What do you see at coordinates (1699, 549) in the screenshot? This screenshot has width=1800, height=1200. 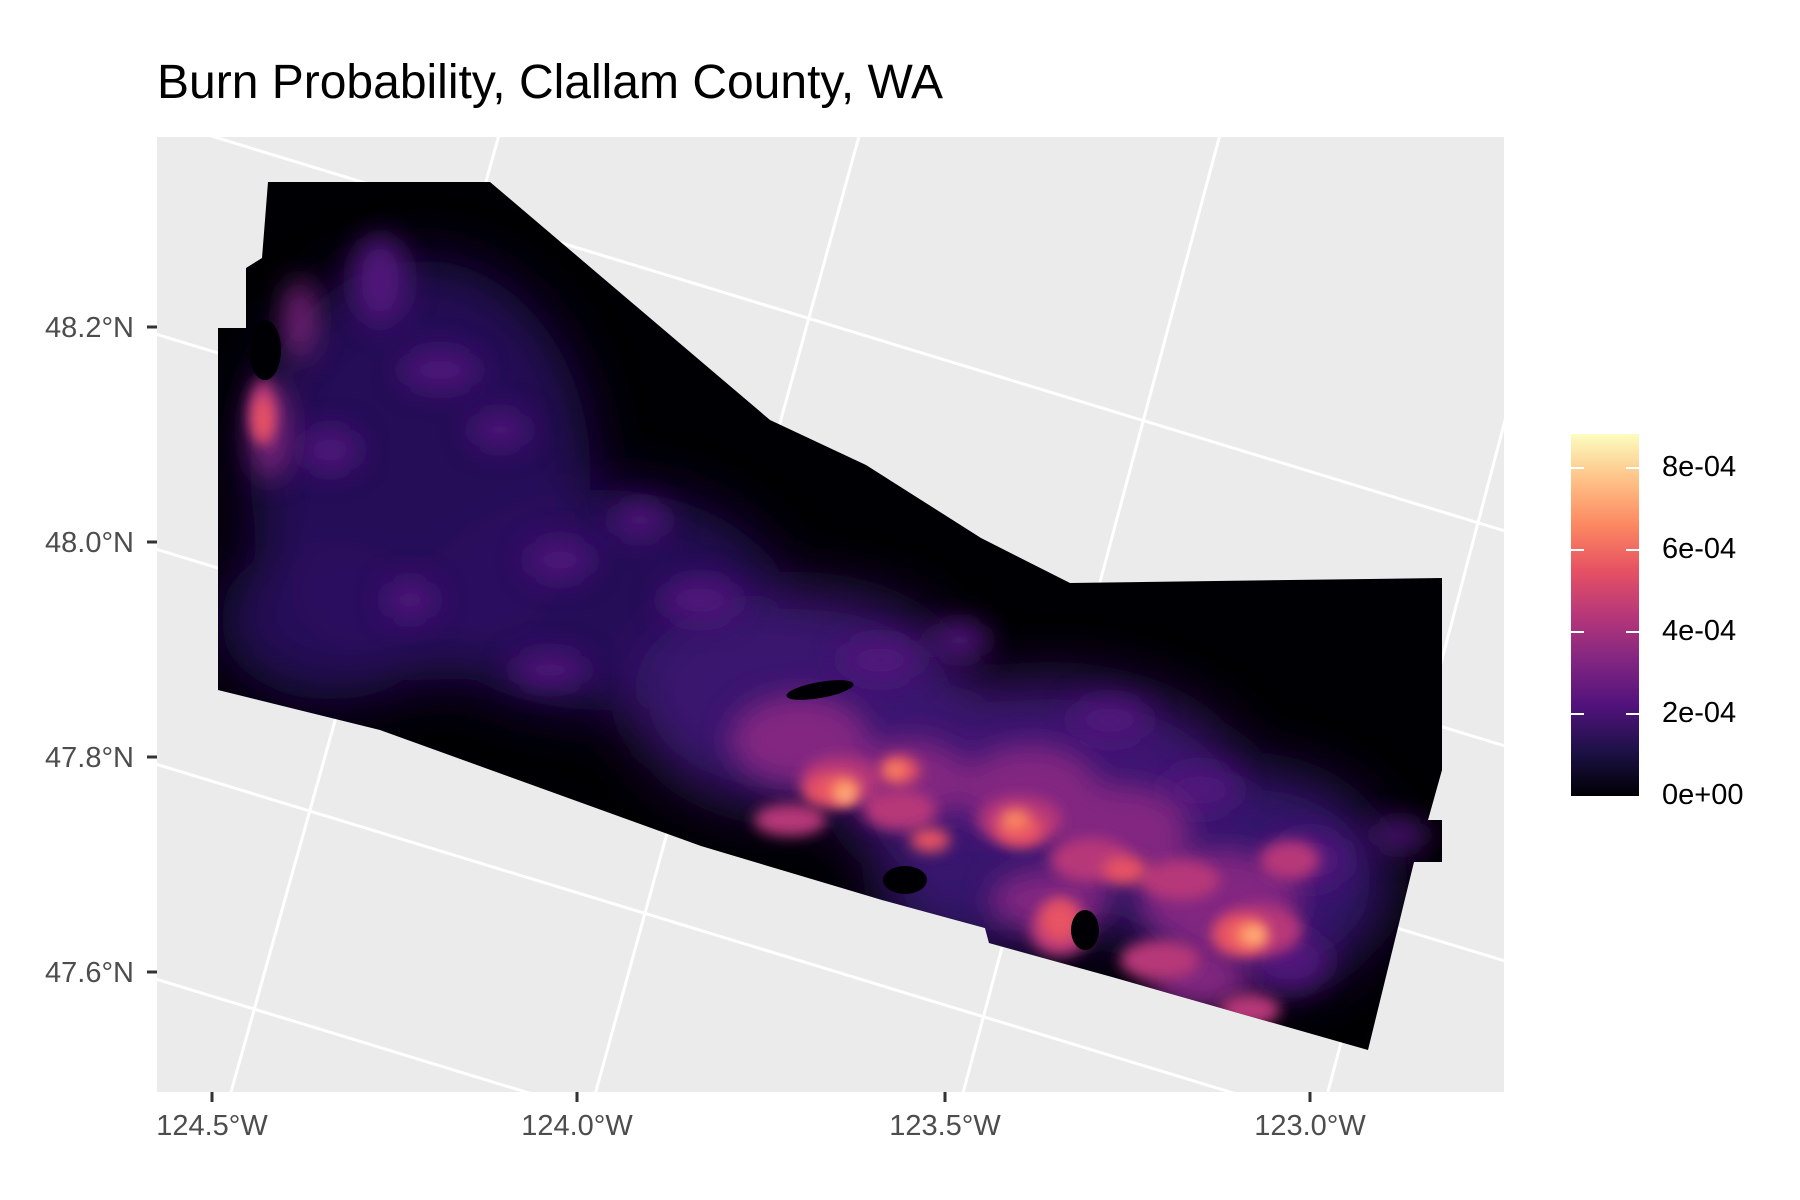 I see `legend-label: 6e-04` at bounding box center [1699, 549].